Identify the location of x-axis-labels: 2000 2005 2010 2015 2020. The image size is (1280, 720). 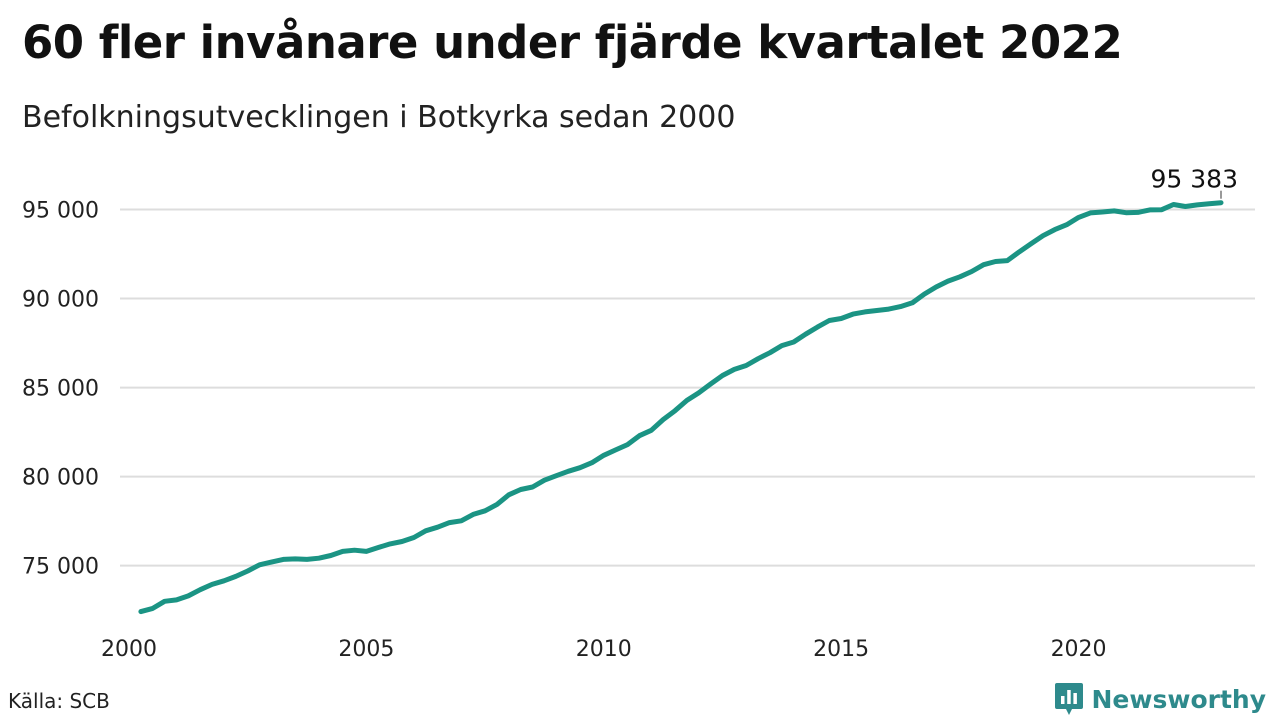
(604, 649).